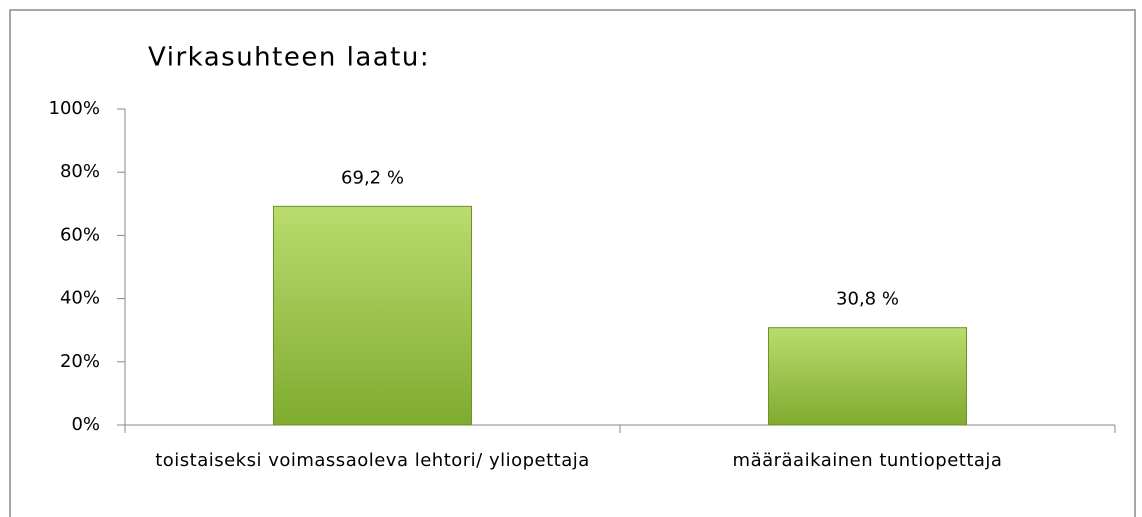  What do you see at coordinates (372, 177) in the screenshot?
I see `value-label: 69,2 %` at bounding box center [372, 177].